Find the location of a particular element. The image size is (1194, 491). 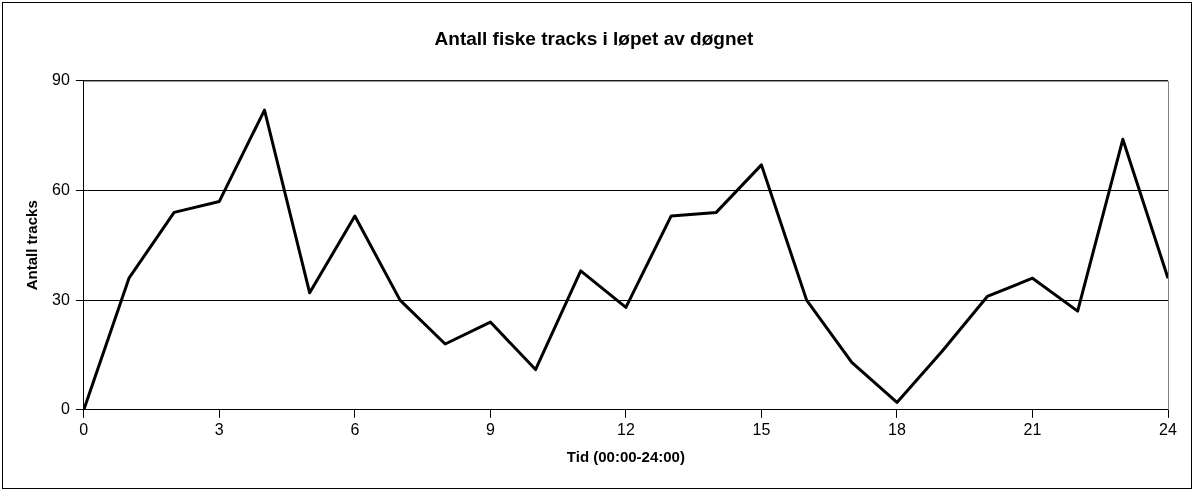

x-tick-label: 6 is located at coordinates (355, 429).